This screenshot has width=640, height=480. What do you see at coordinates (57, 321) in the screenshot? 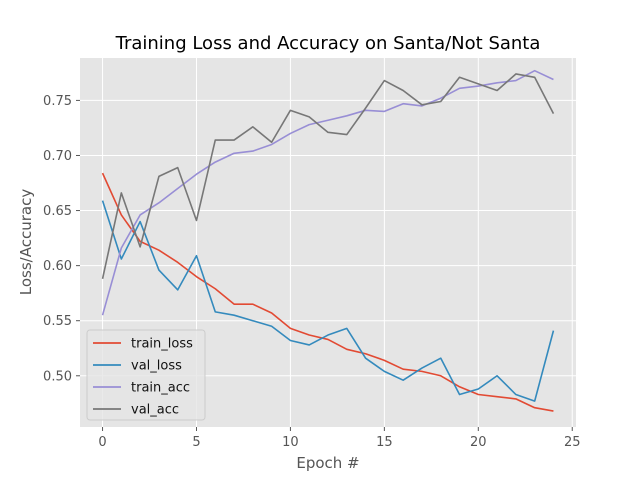
I see `y-tick-label: 0.55` at bounding box center [57, 321].